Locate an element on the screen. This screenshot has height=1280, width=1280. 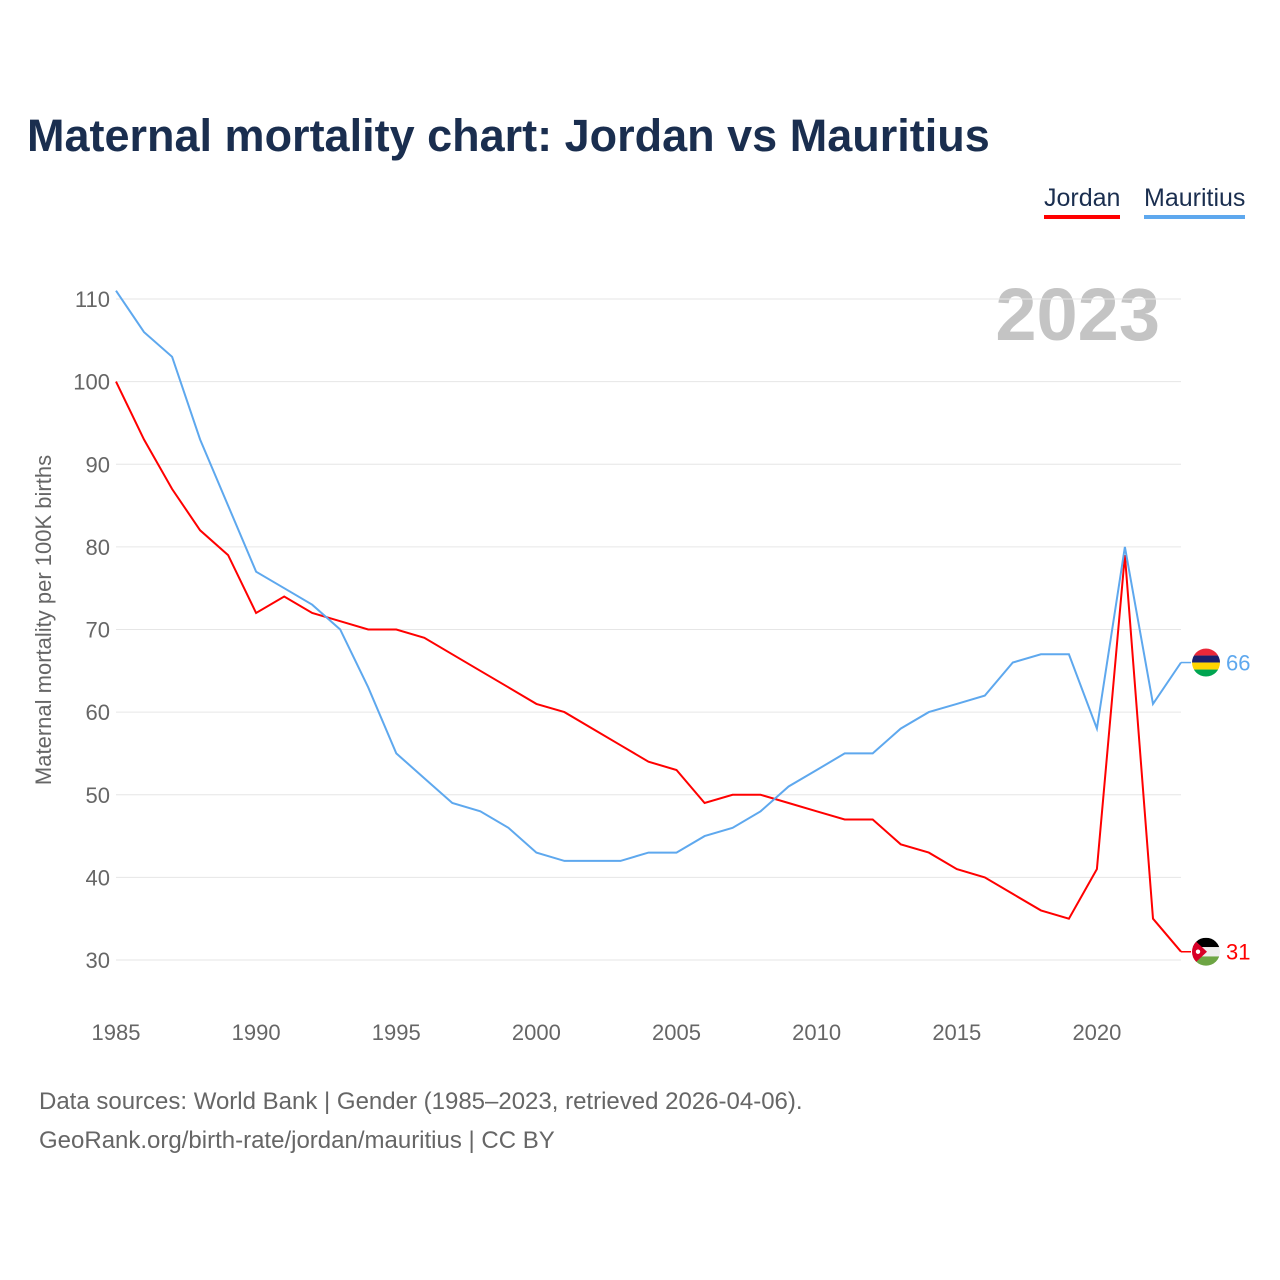
year-watermark: 2023 is located at coordinates (1077, 314).